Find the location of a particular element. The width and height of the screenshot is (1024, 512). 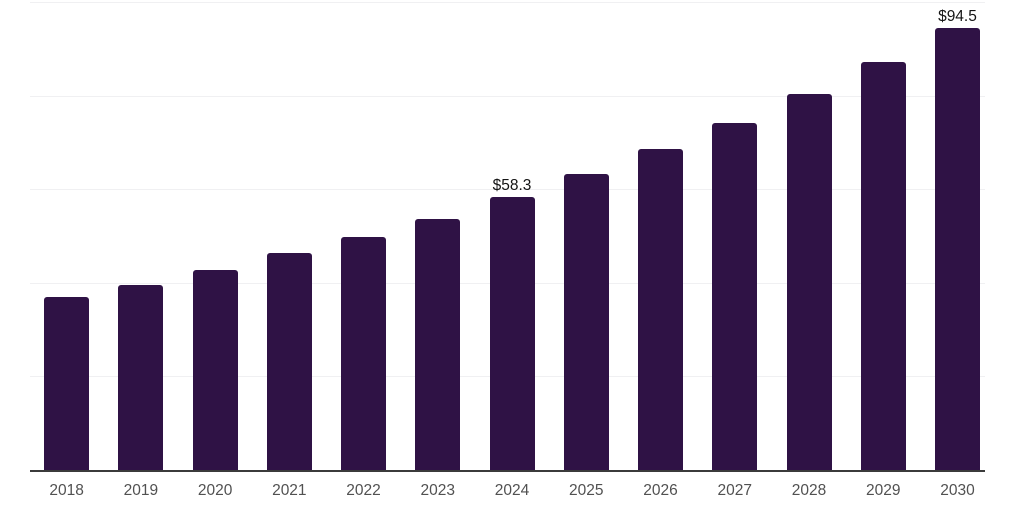

x-tick-label-2022: 2022 is located at coordinates (363, 490).